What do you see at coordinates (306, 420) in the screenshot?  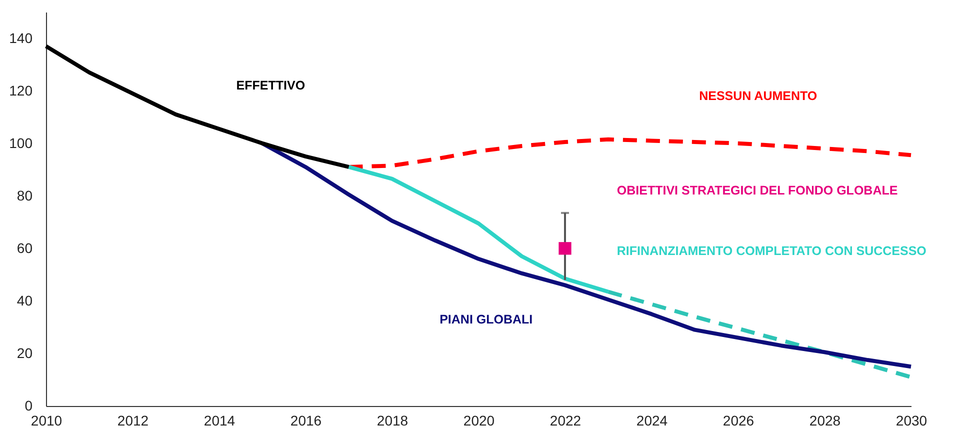 I see `x-tick-label: 2016` at bounding box center [306, 420].